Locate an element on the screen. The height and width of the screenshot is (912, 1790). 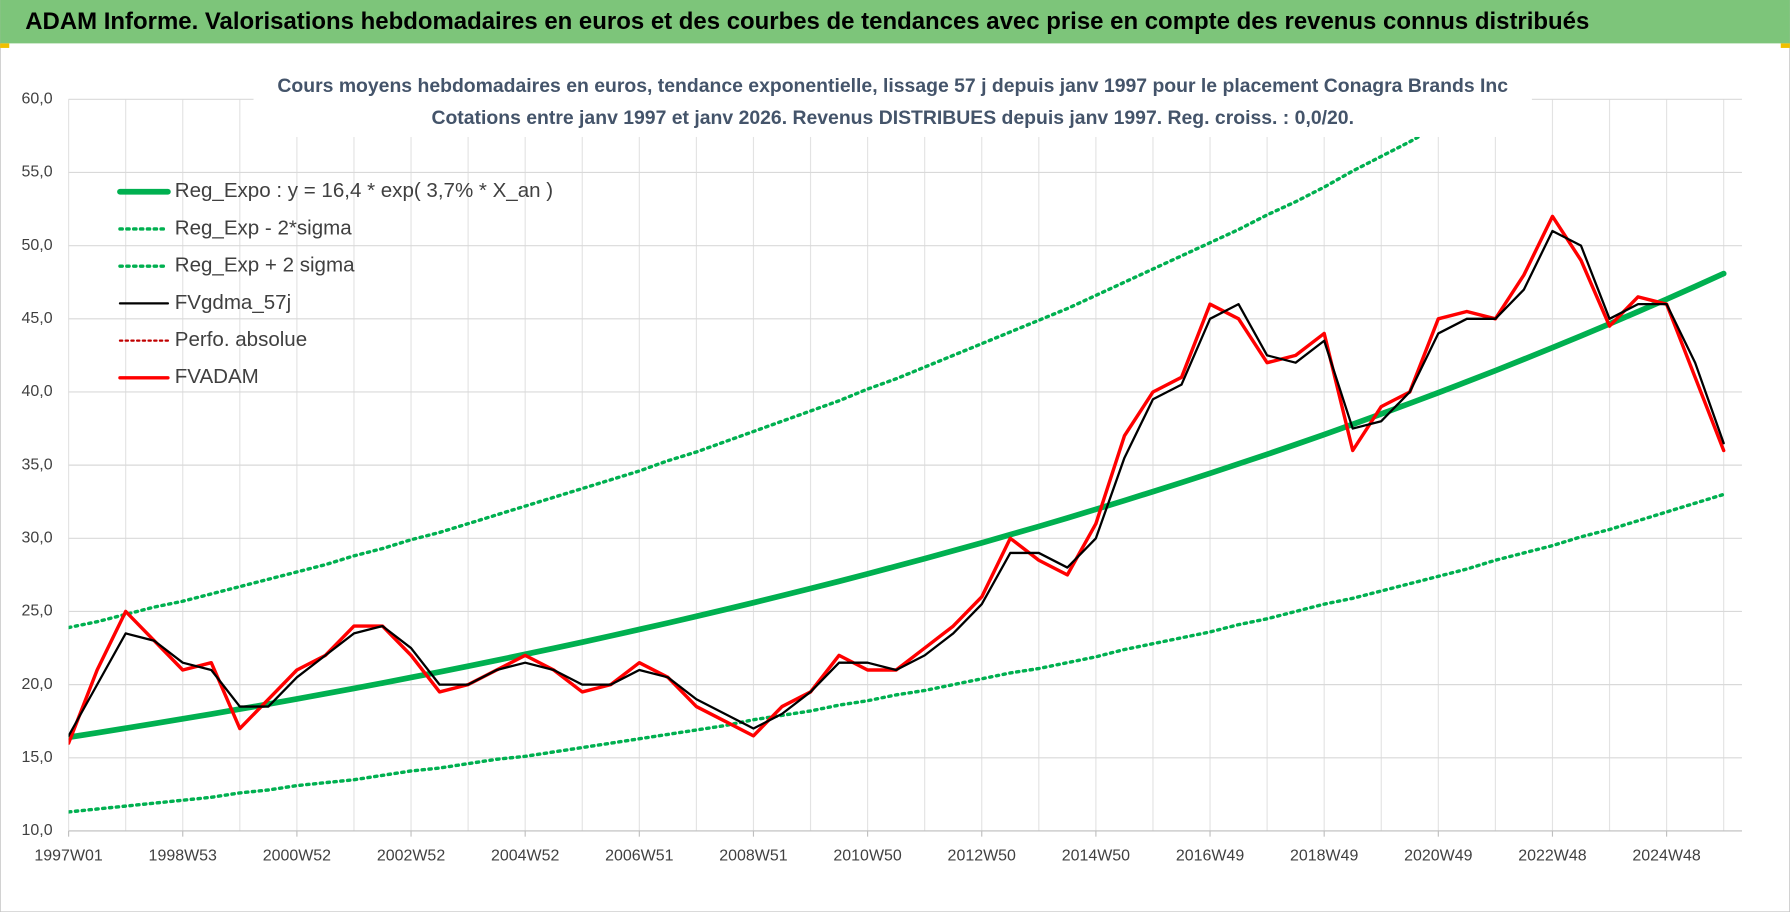
x-tick-label: 2006W51 is located at coordinates (639, 855).